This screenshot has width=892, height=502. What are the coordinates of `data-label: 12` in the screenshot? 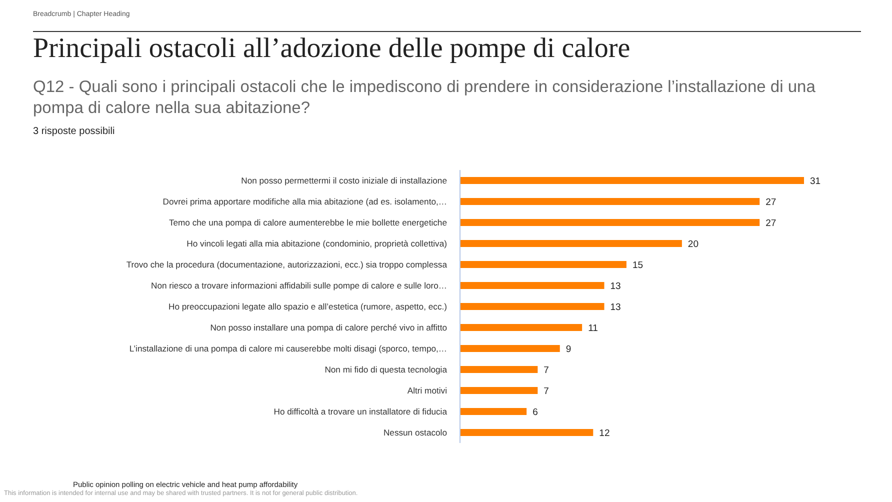 It's located at (604, 433).